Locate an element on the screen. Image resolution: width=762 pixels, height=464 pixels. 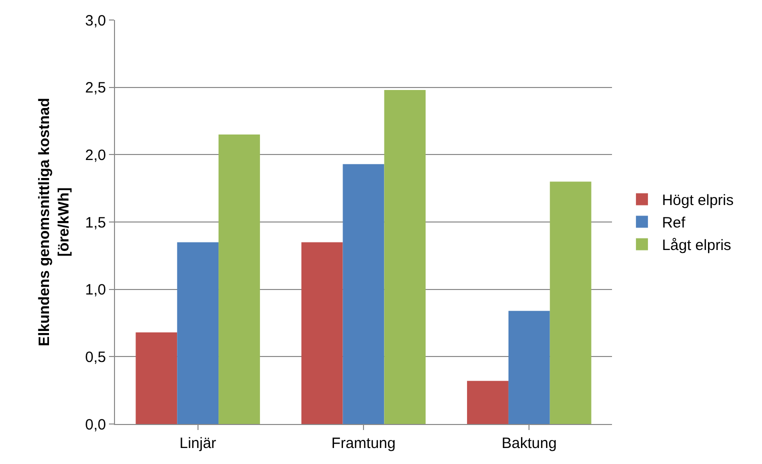
y-tick-label: 1,5 is located at coordinates (95, 223).